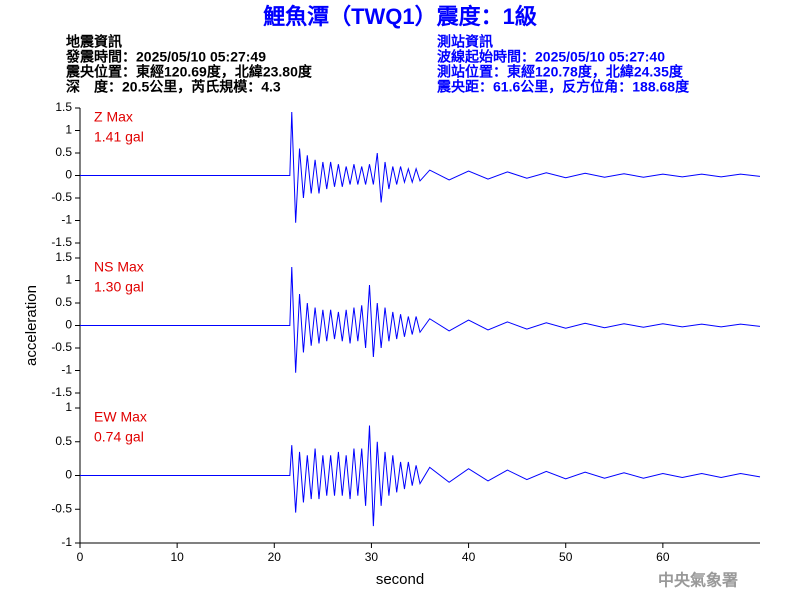 The height and width of the screenshot is (600, 800). I want to click on info-right: 震央距：61.6公里，反方位角：188.68度, so click(563, 87).